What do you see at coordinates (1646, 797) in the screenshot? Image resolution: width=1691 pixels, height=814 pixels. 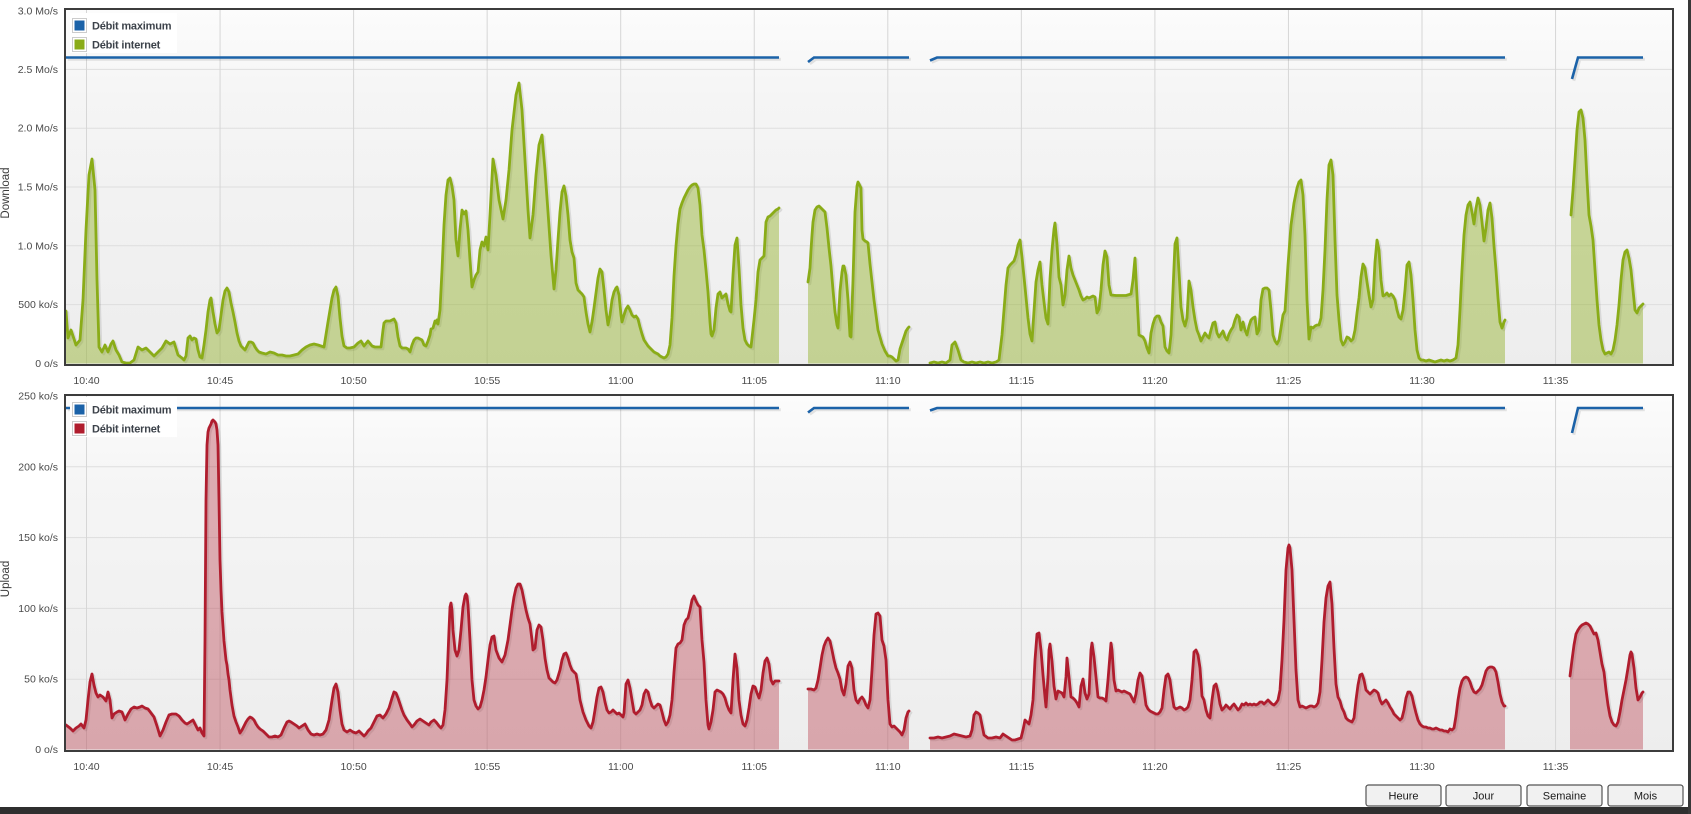 I see `svg-text: Mois` at bounding box center [1646, 797].